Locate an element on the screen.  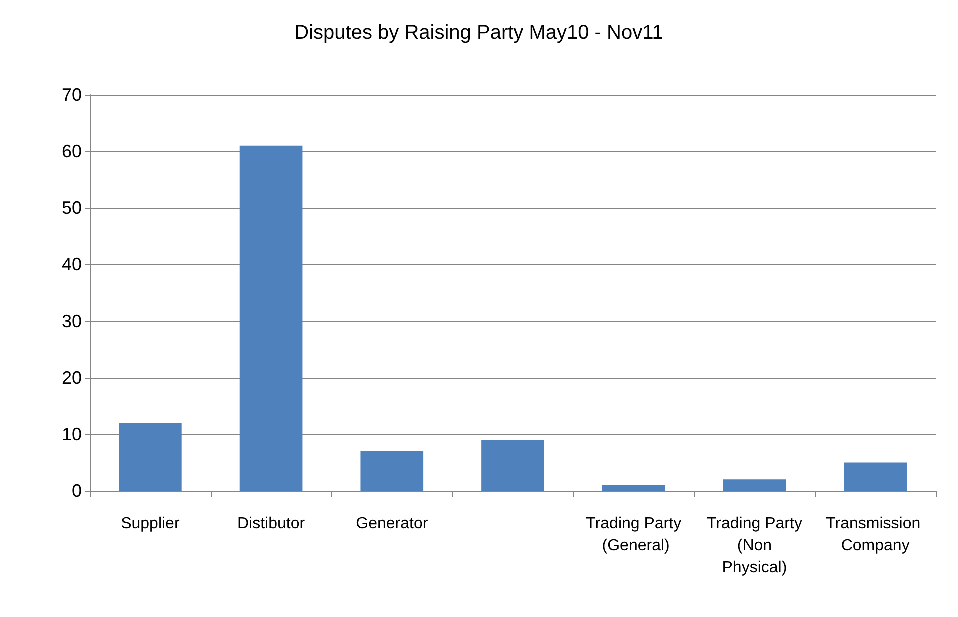
x-tick-label: Trading Party (General) is located at coordinates (634, 535).